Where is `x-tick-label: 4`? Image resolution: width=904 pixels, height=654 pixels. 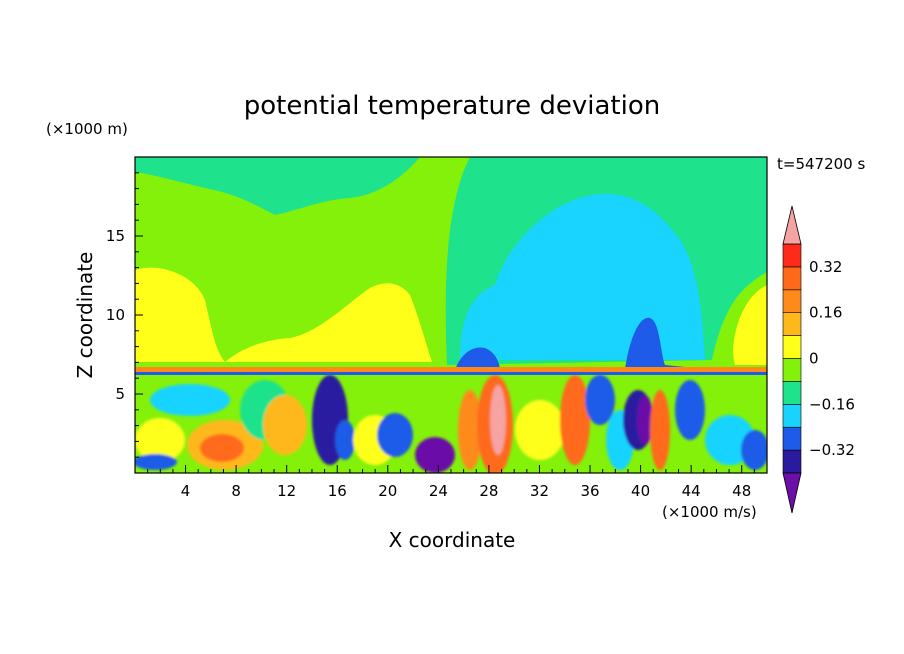 x-tick-label: 4 is located at coordinates (186, 491).